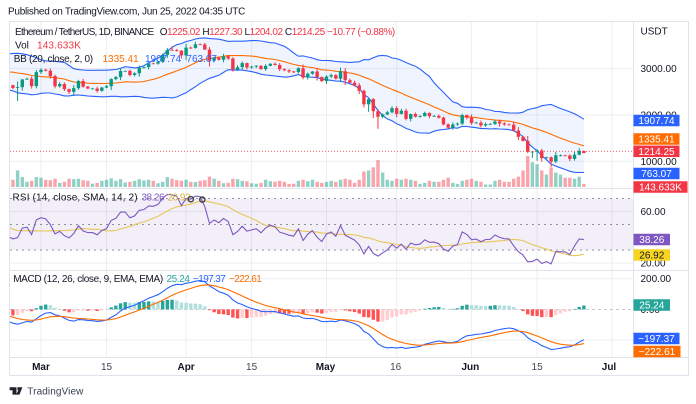  I want to click on svg-text: Mar, so click(41, 367).